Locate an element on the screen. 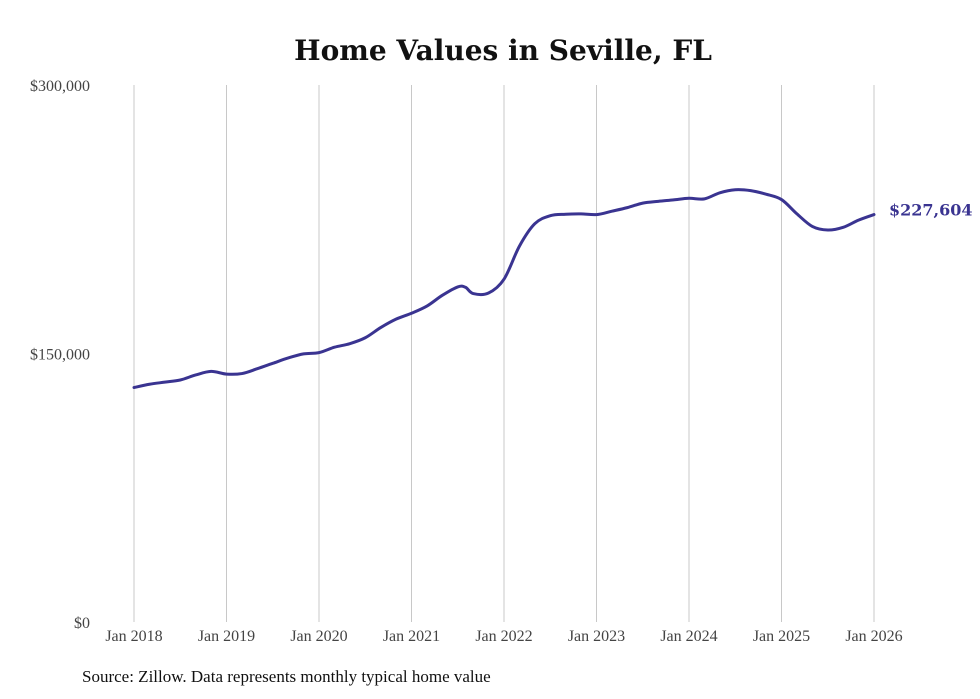 The width and height of the screenshot is (980, 699). x-tick-label: Jan 2024 is located at coordinates (688, 636).